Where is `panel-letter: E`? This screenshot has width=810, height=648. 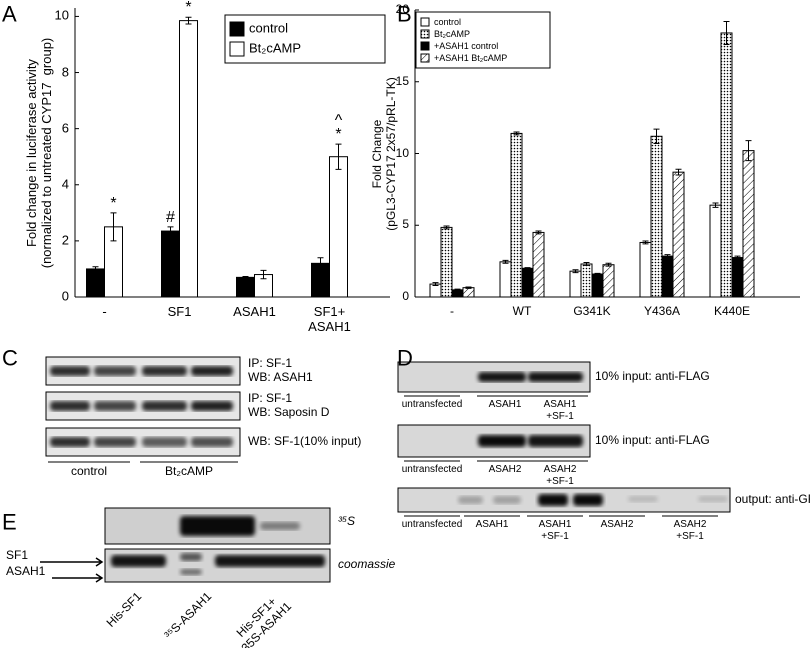 panel-letter: E is located at coordinates (9, 522).